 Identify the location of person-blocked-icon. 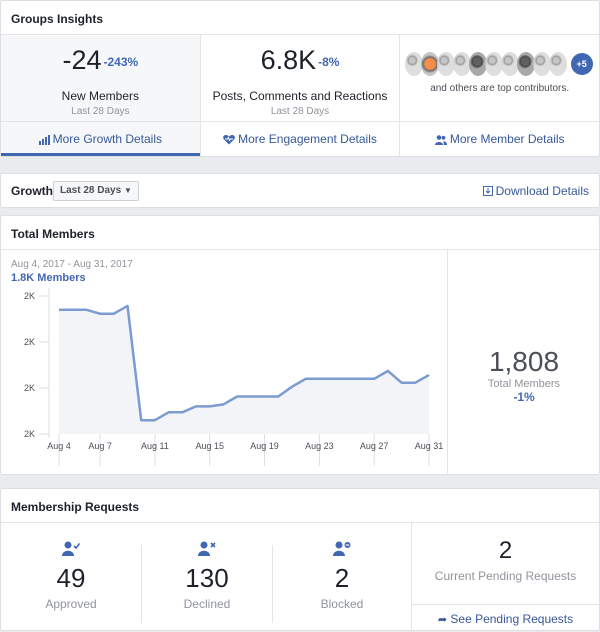
(342, 548).